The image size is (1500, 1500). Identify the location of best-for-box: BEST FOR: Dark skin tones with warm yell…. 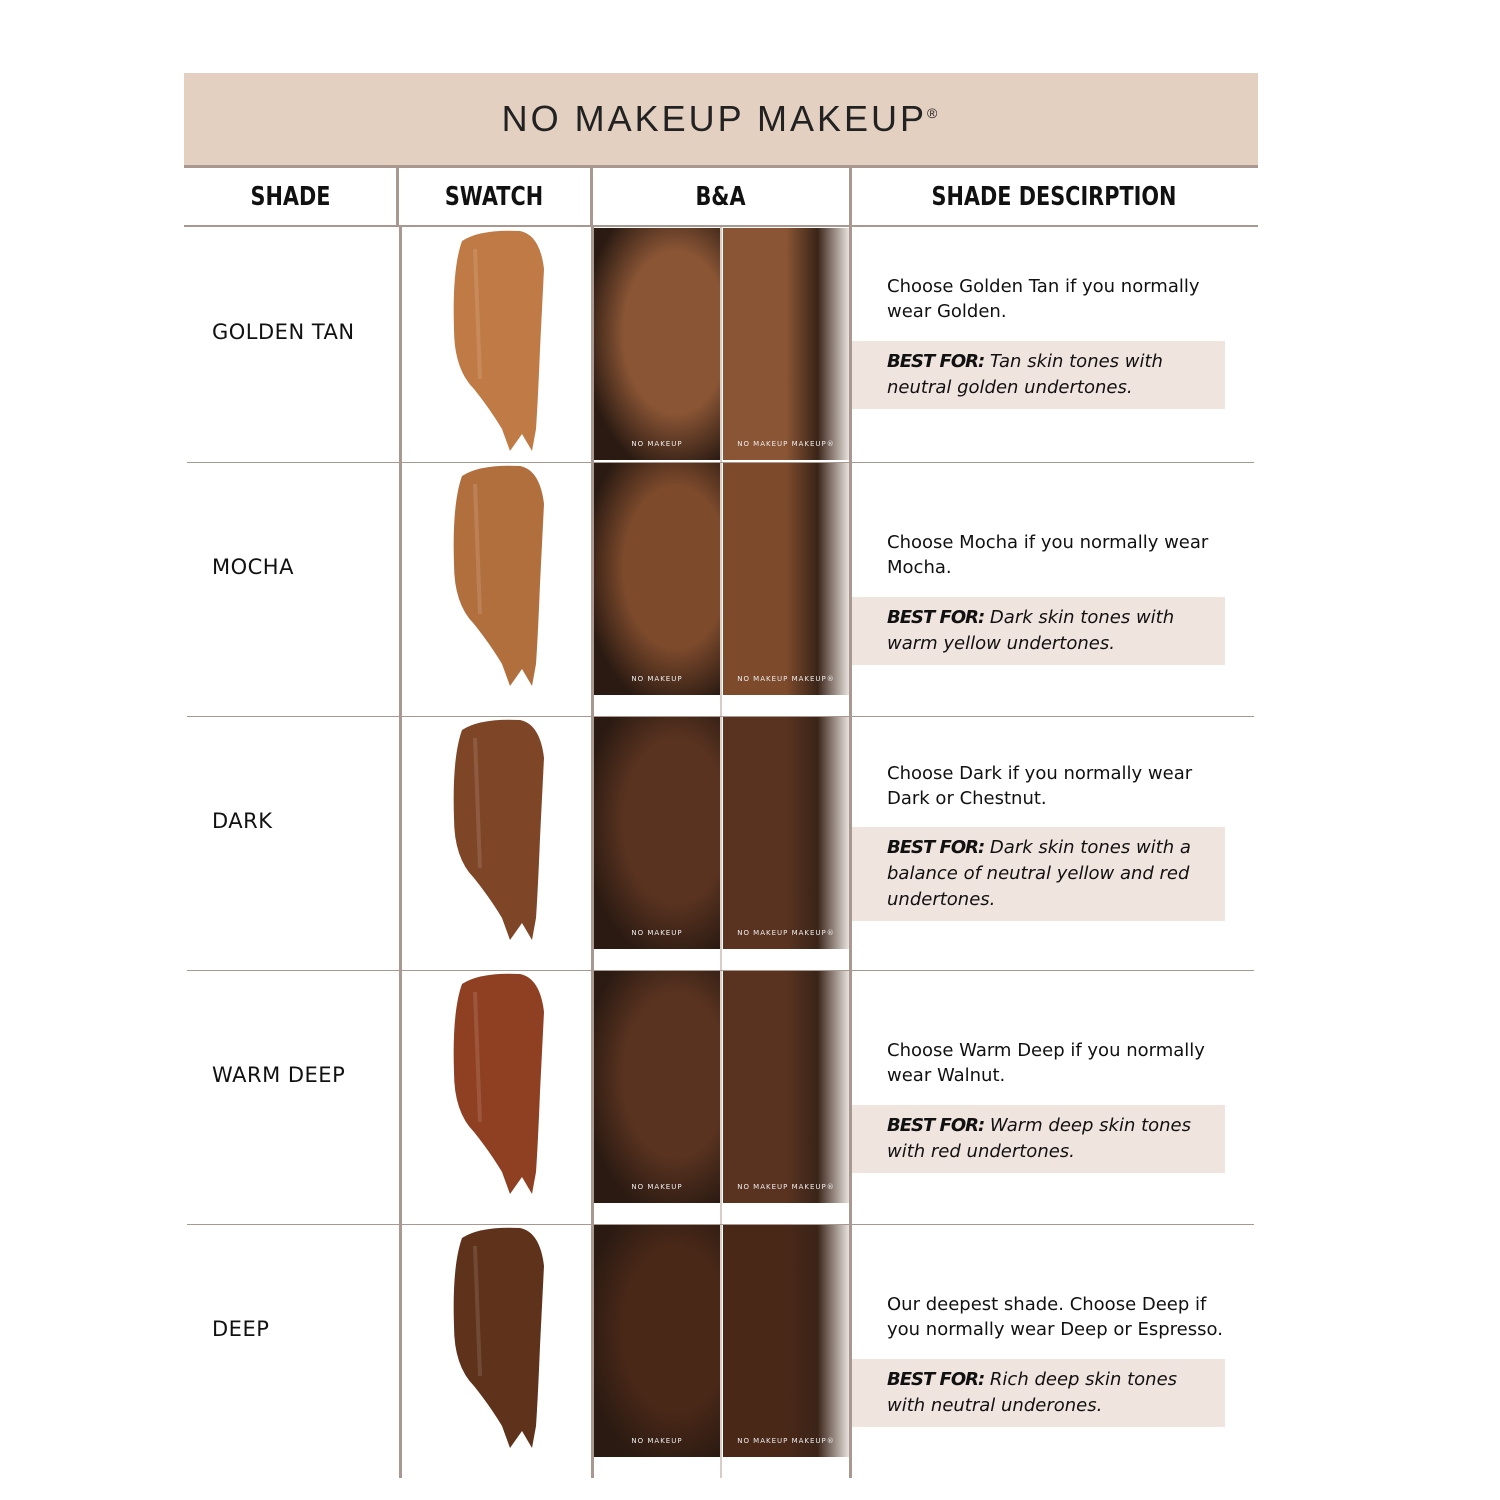
(1038, 631).